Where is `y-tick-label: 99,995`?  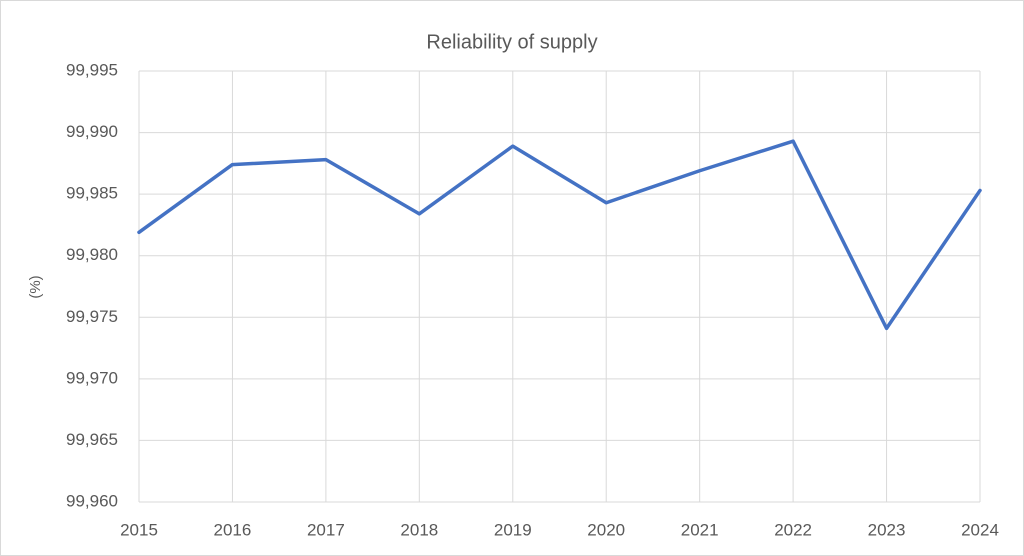
y-tick-label: 99,995 is located at coordinates (92, 69).